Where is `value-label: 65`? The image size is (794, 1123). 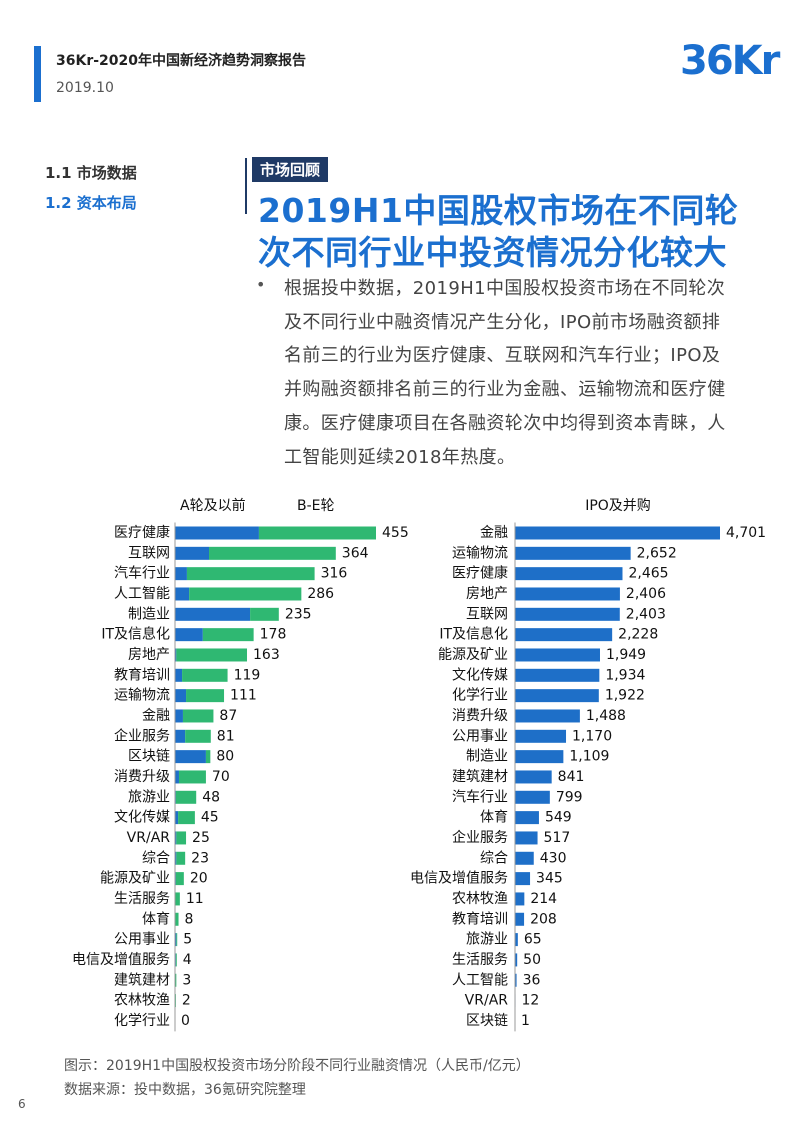 value-label: 65 is located at coordinates (533, 940).